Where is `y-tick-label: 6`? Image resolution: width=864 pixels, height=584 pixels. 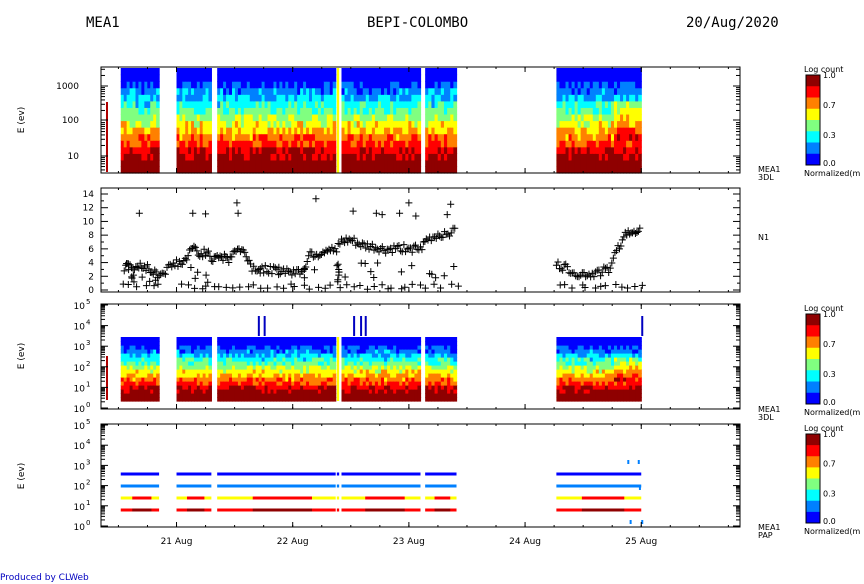 y-tick-label: 6 is located at coordinates (91, 250).